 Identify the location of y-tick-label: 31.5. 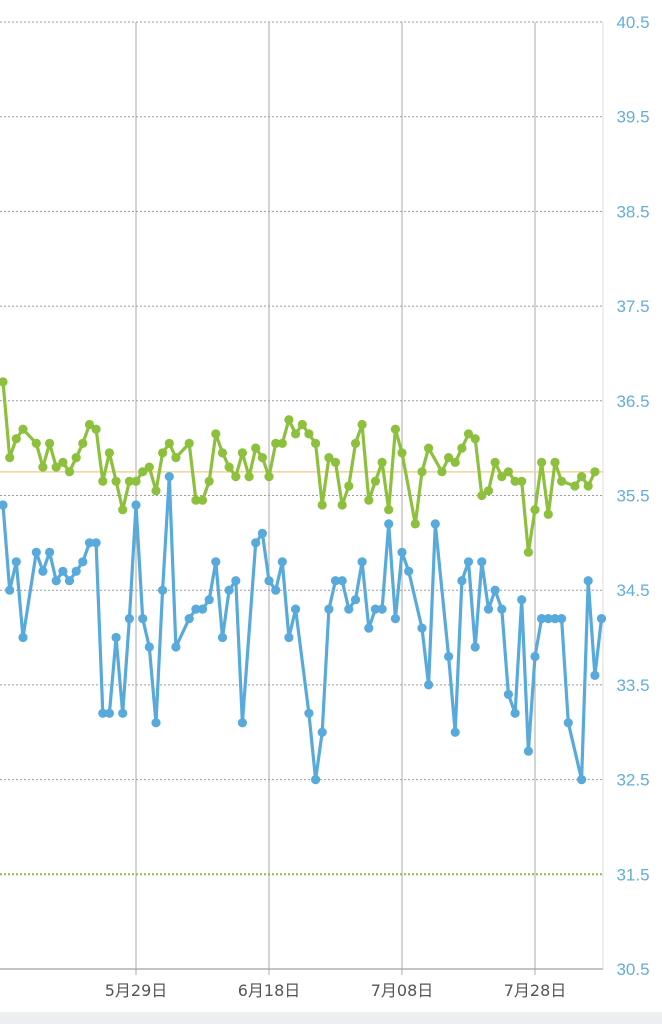
(632, 874).